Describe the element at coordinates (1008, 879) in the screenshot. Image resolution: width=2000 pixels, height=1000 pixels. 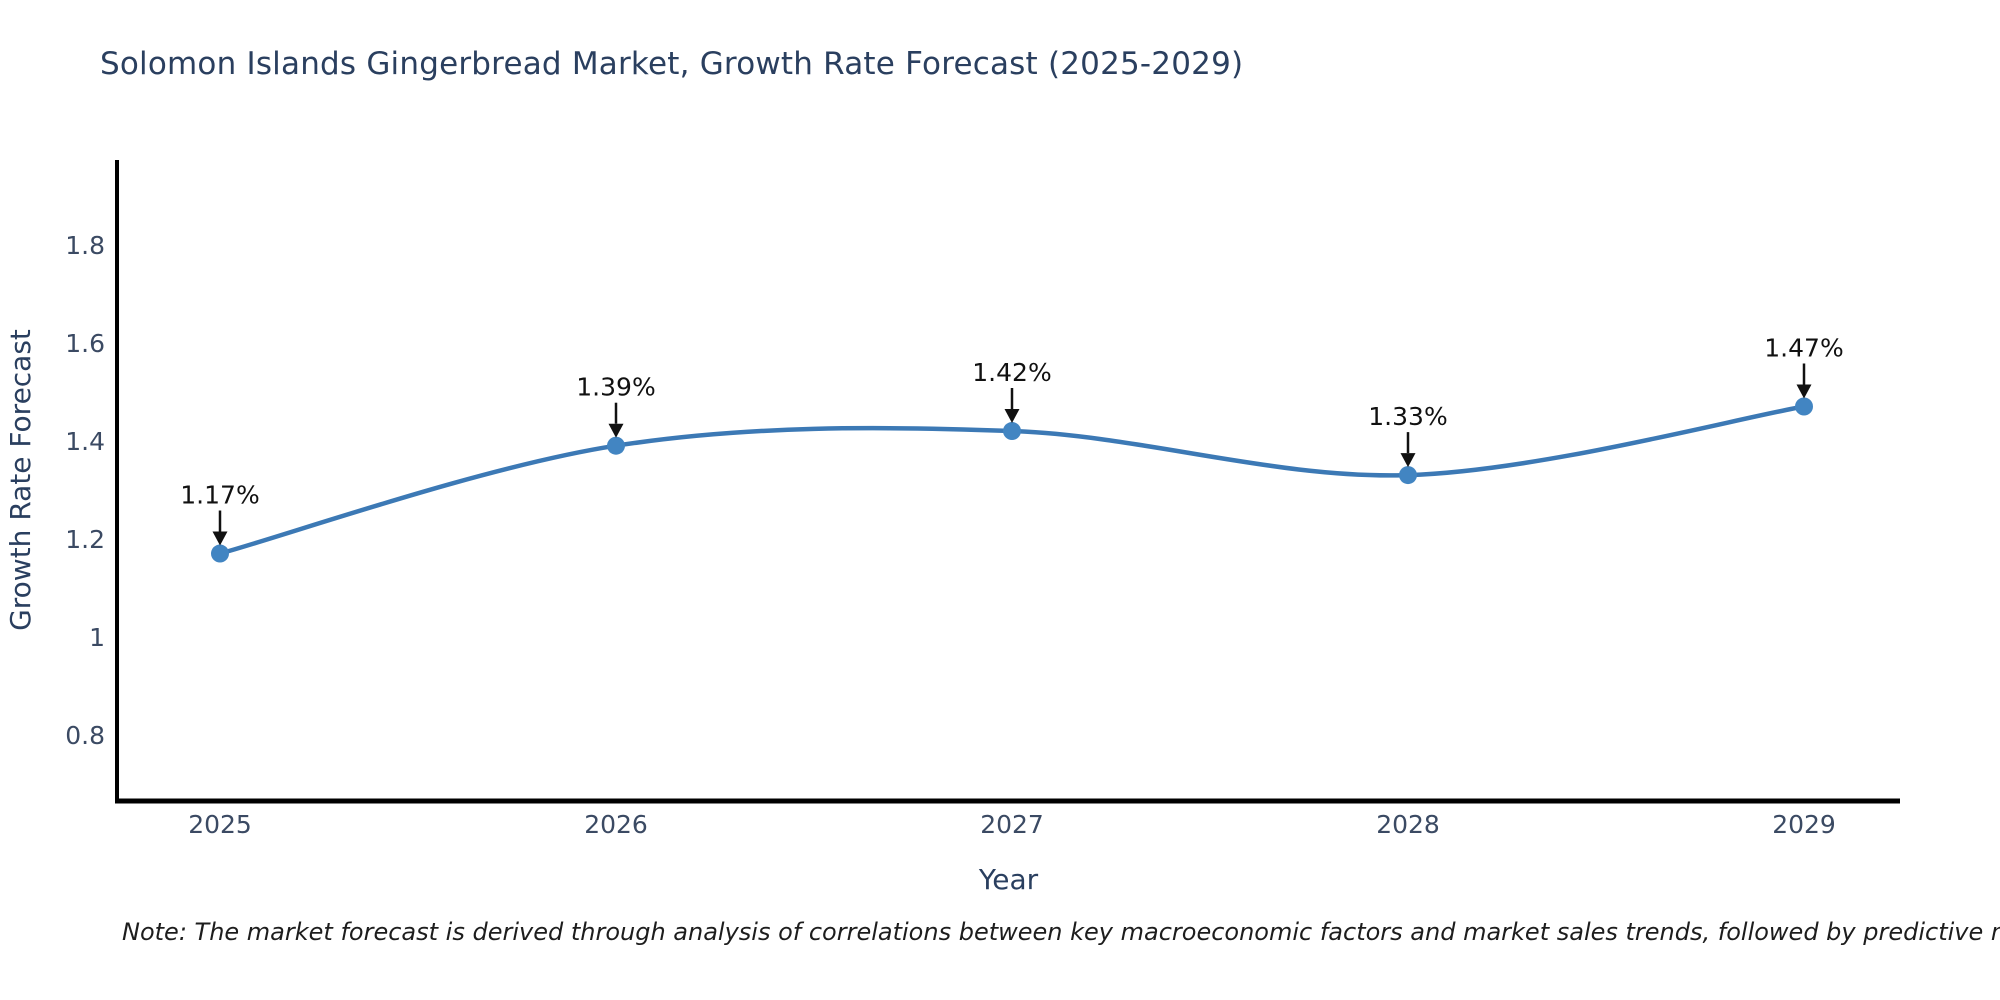
I see `x-axis-title: Year` at that location.